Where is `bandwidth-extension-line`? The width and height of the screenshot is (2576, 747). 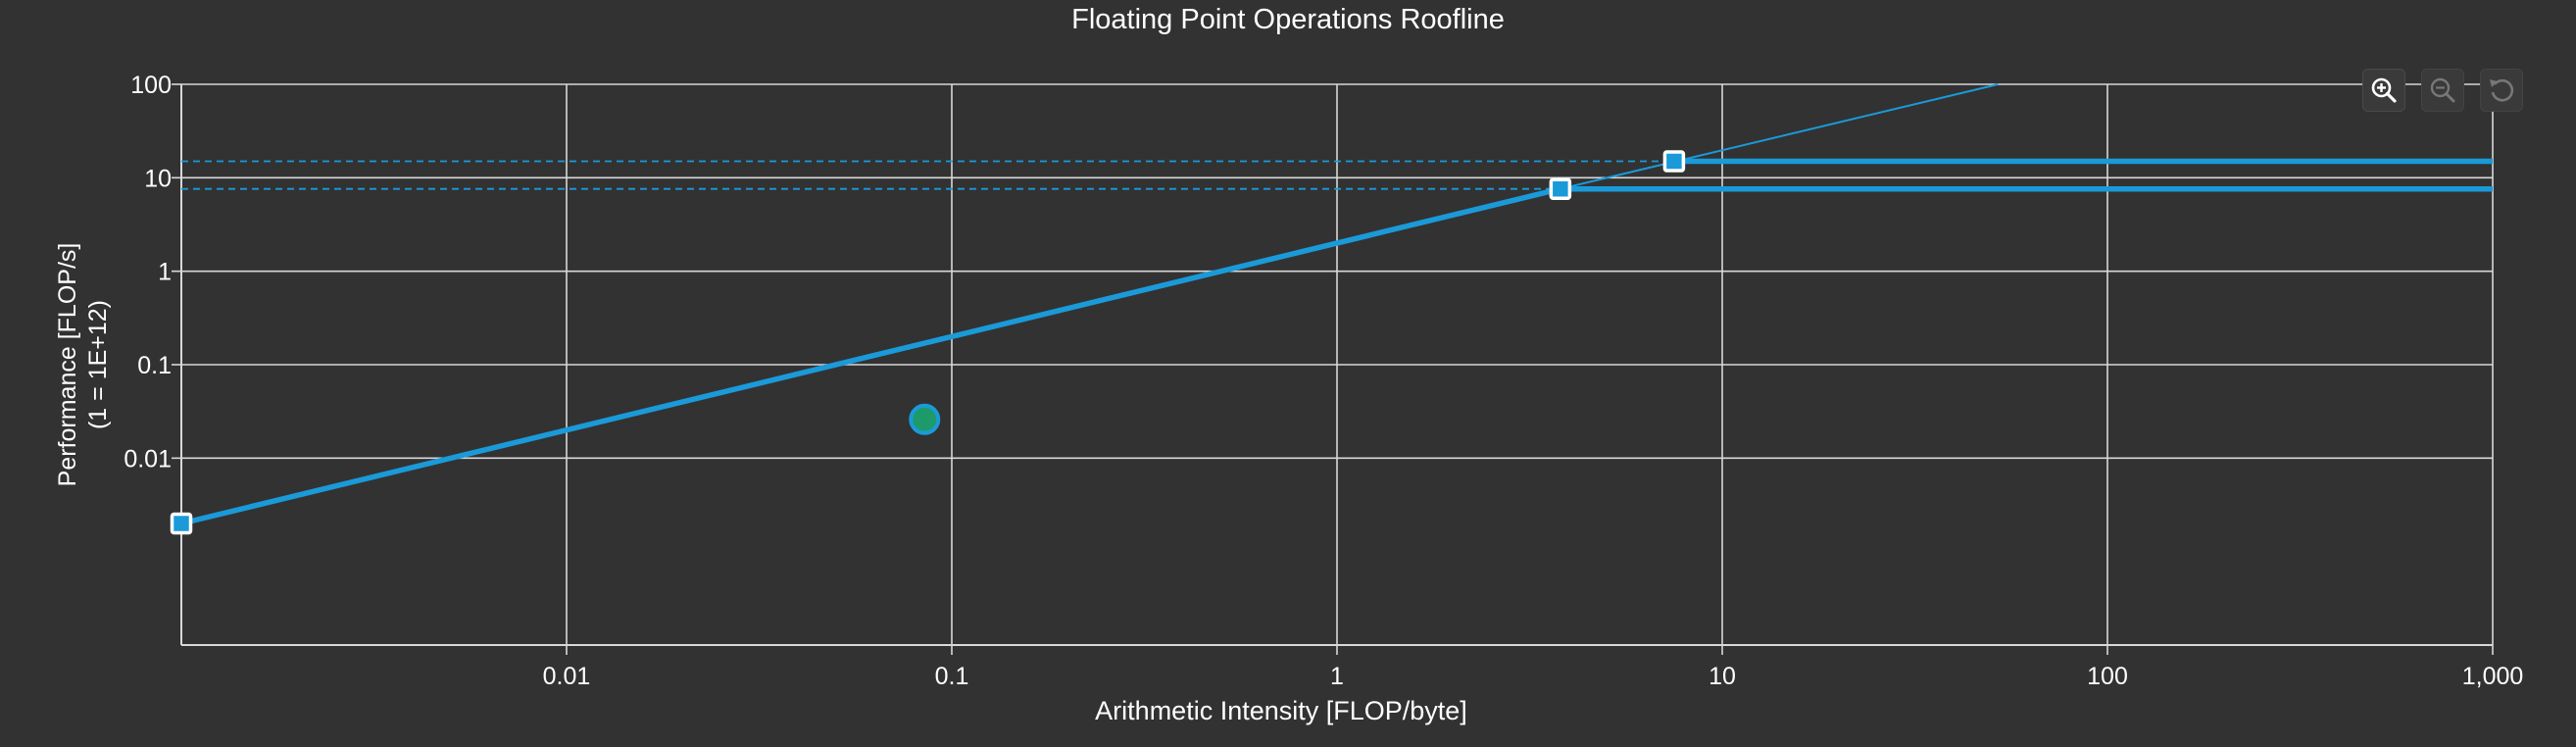 bandwidth-extension-line is located at coordinates (1779, 136).